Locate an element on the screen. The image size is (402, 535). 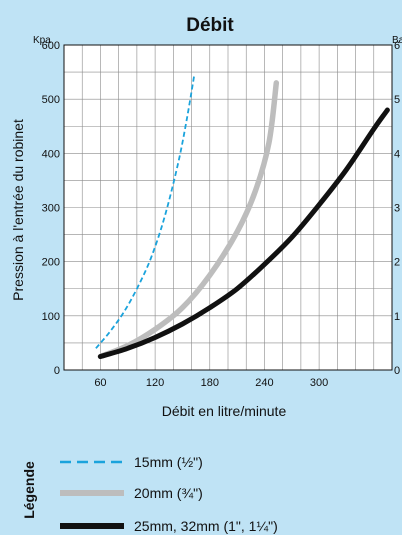
x-axis-title: Débit en litre/minute is located at coordinates (224, 411).